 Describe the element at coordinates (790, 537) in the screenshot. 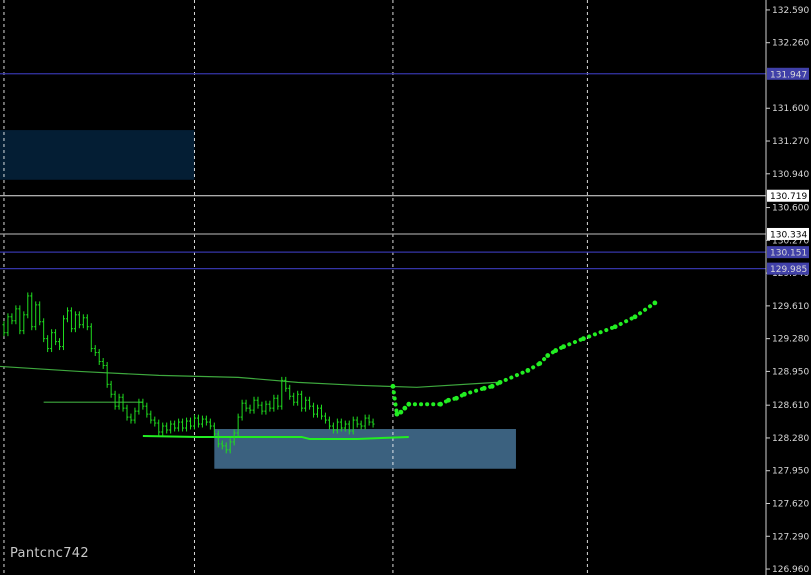

I see `price-axis-tick-label: 127.290` at that location.